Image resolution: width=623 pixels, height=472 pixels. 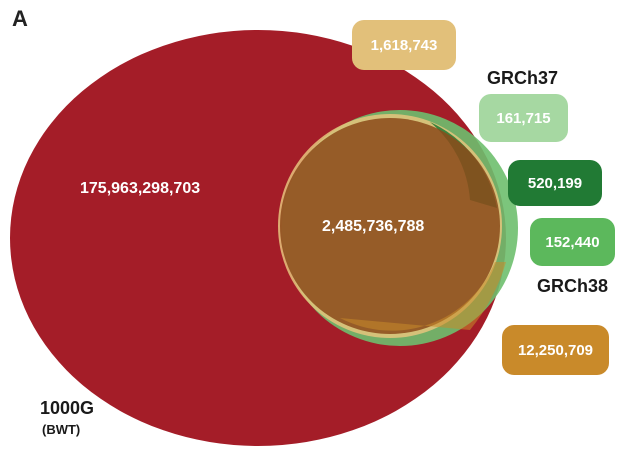 I want to click on panel-label: A, so click(x=20, y=18).